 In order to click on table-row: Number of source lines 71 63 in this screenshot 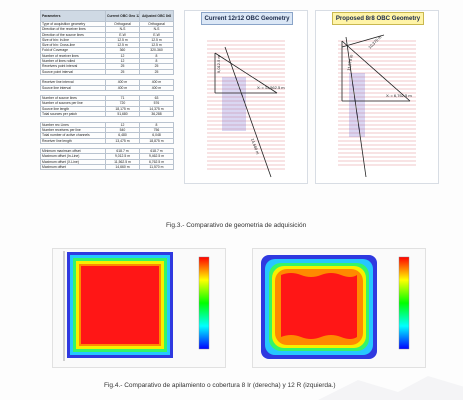, I will do `click(107, 98)`.